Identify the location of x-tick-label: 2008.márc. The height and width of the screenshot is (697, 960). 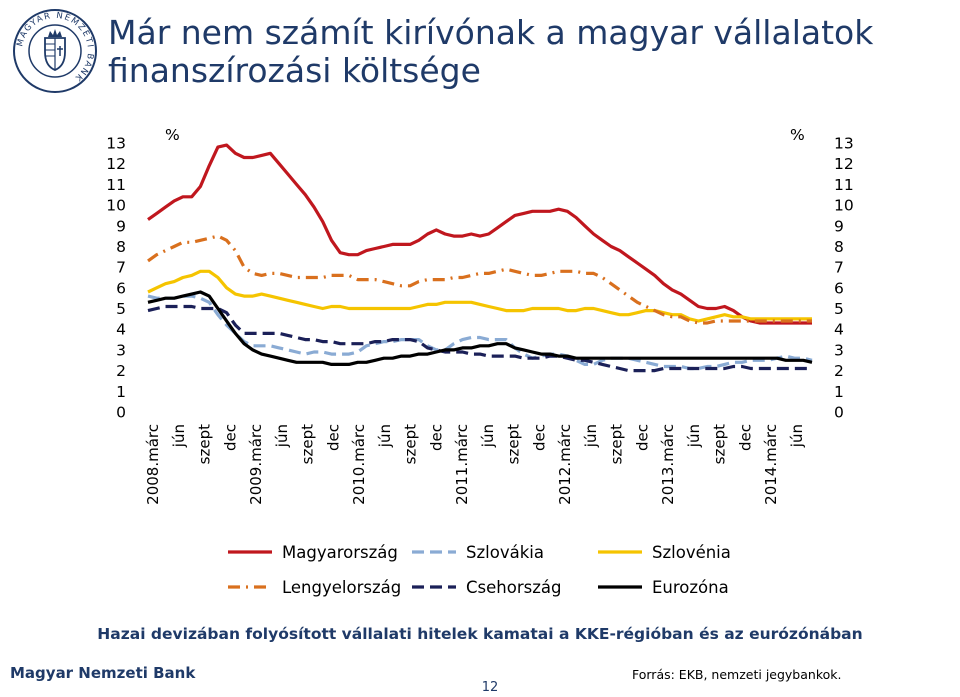
(153, 464).